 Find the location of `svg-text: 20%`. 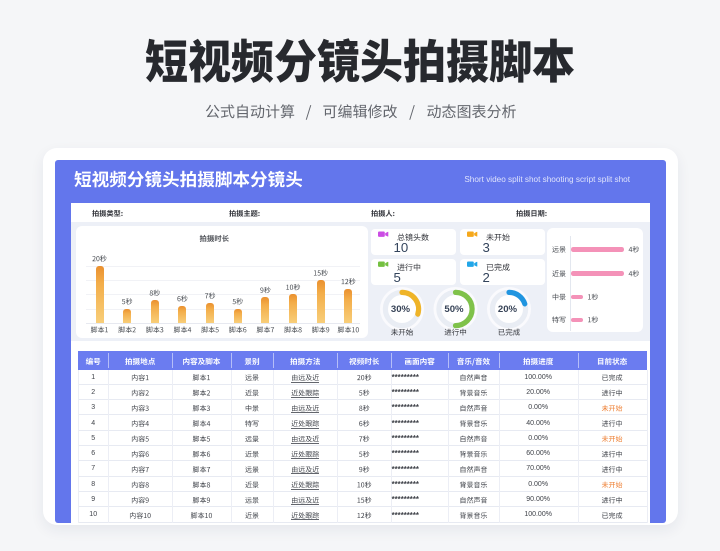

svg-text: 20% is located at coordinates (508, 309).